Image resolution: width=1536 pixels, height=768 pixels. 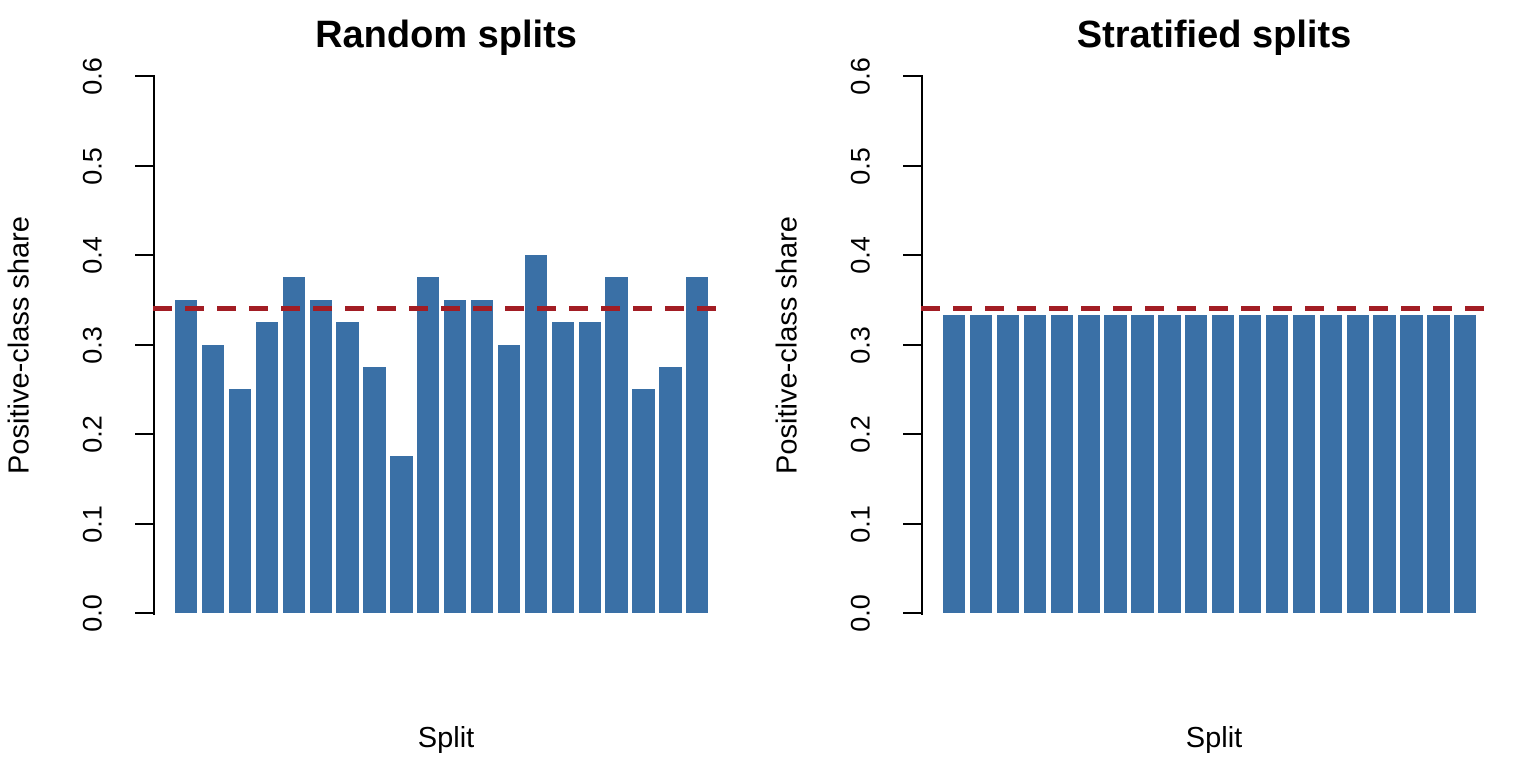 I want to click on panel-title: Random splits, so click(x=446, y=35).